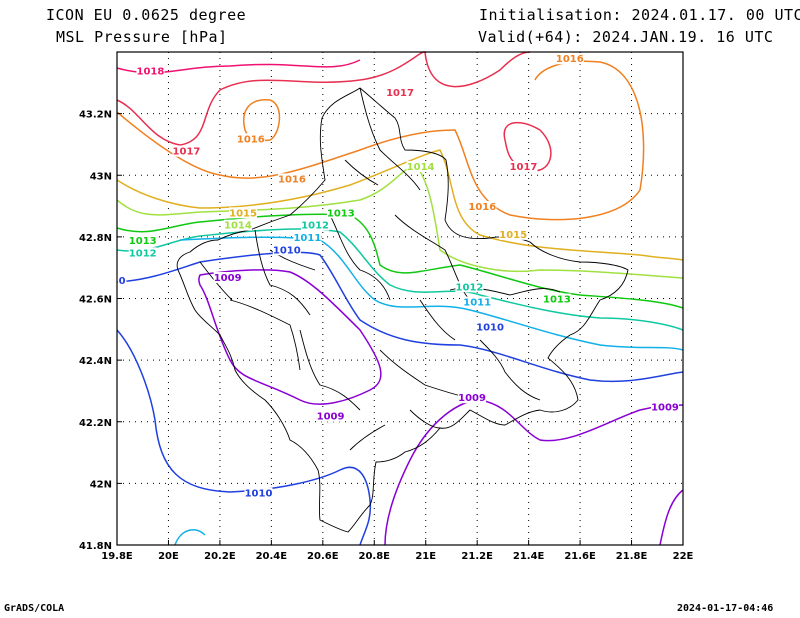 This screenshot has height=618, width=800. Describe the element at coordinates (632, 556) in the screenshot. I see `x-tick-label: 21.8E` at that location.